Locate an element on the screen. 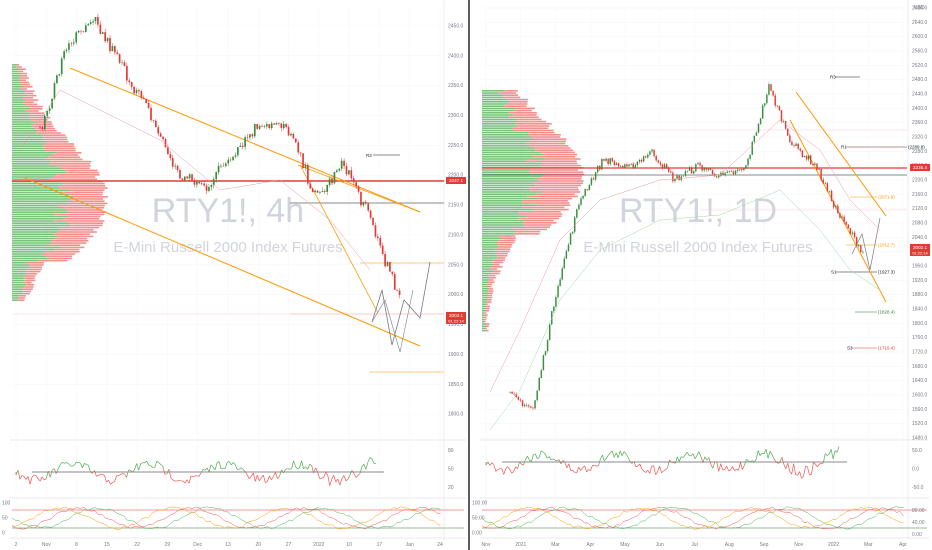  left-time-tick: 27 is located at coordinates (289, 545).